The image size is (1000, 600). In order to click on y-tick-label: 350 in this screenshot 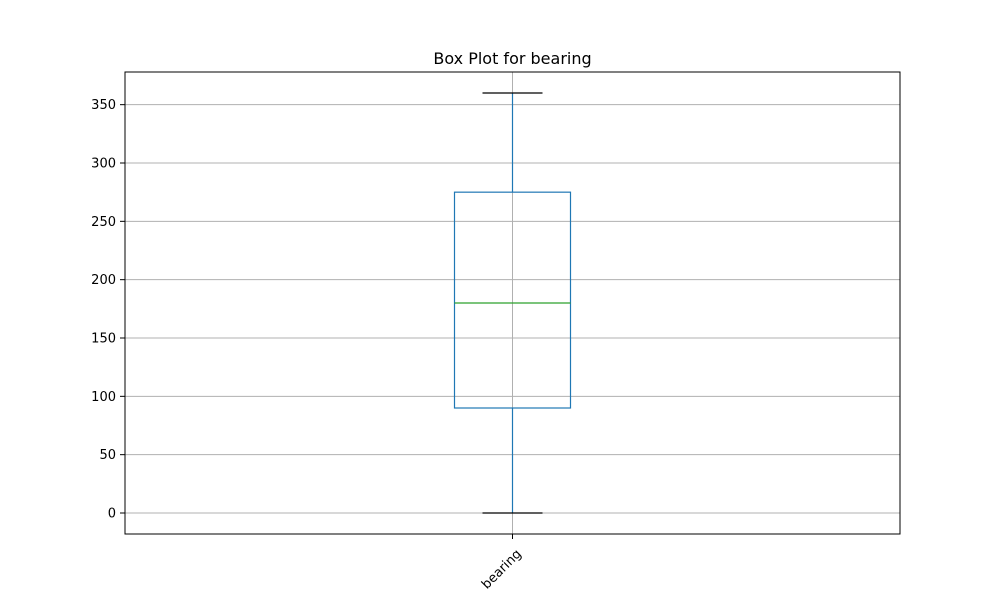, I will do `click(103, 105)`.